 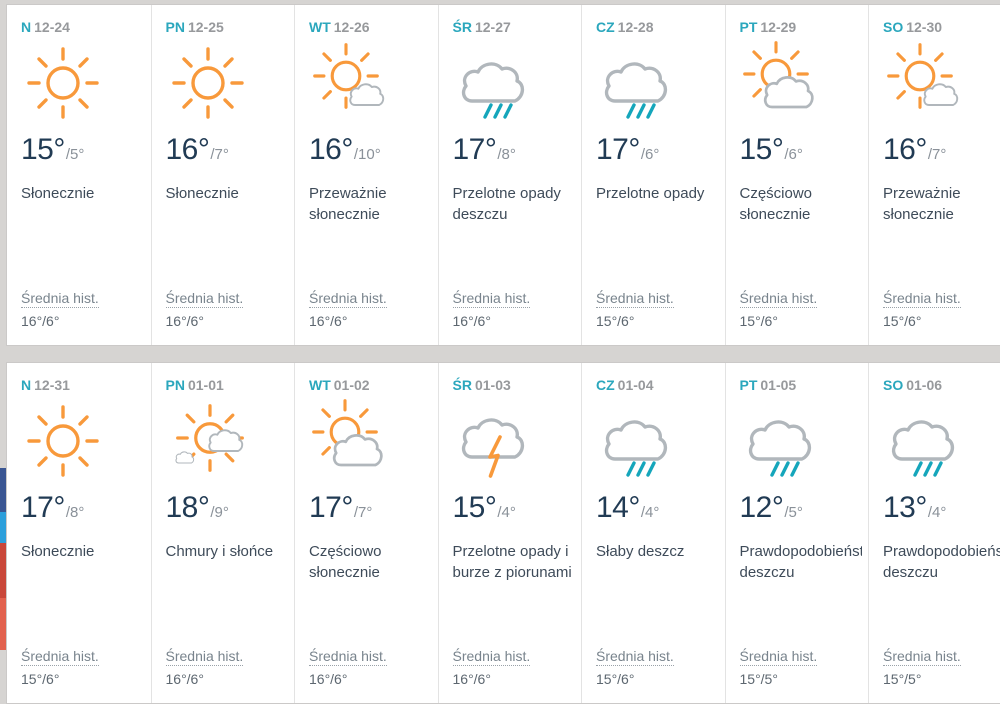 What do you see at coordinates (638, 83) in the screenshot?
I see `showers-icon` at bounding box center [638, 83].